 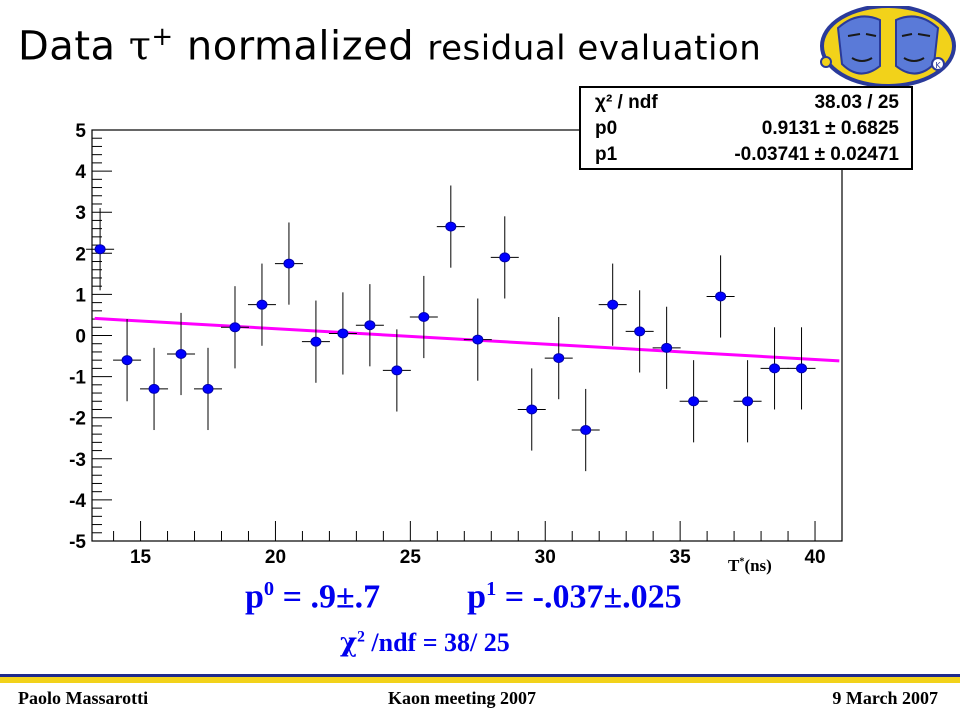 What do you see at coordinates (606, 154) in the screenshot?
I see `stats-key-p1: p1` at bounding box center [606, 154].